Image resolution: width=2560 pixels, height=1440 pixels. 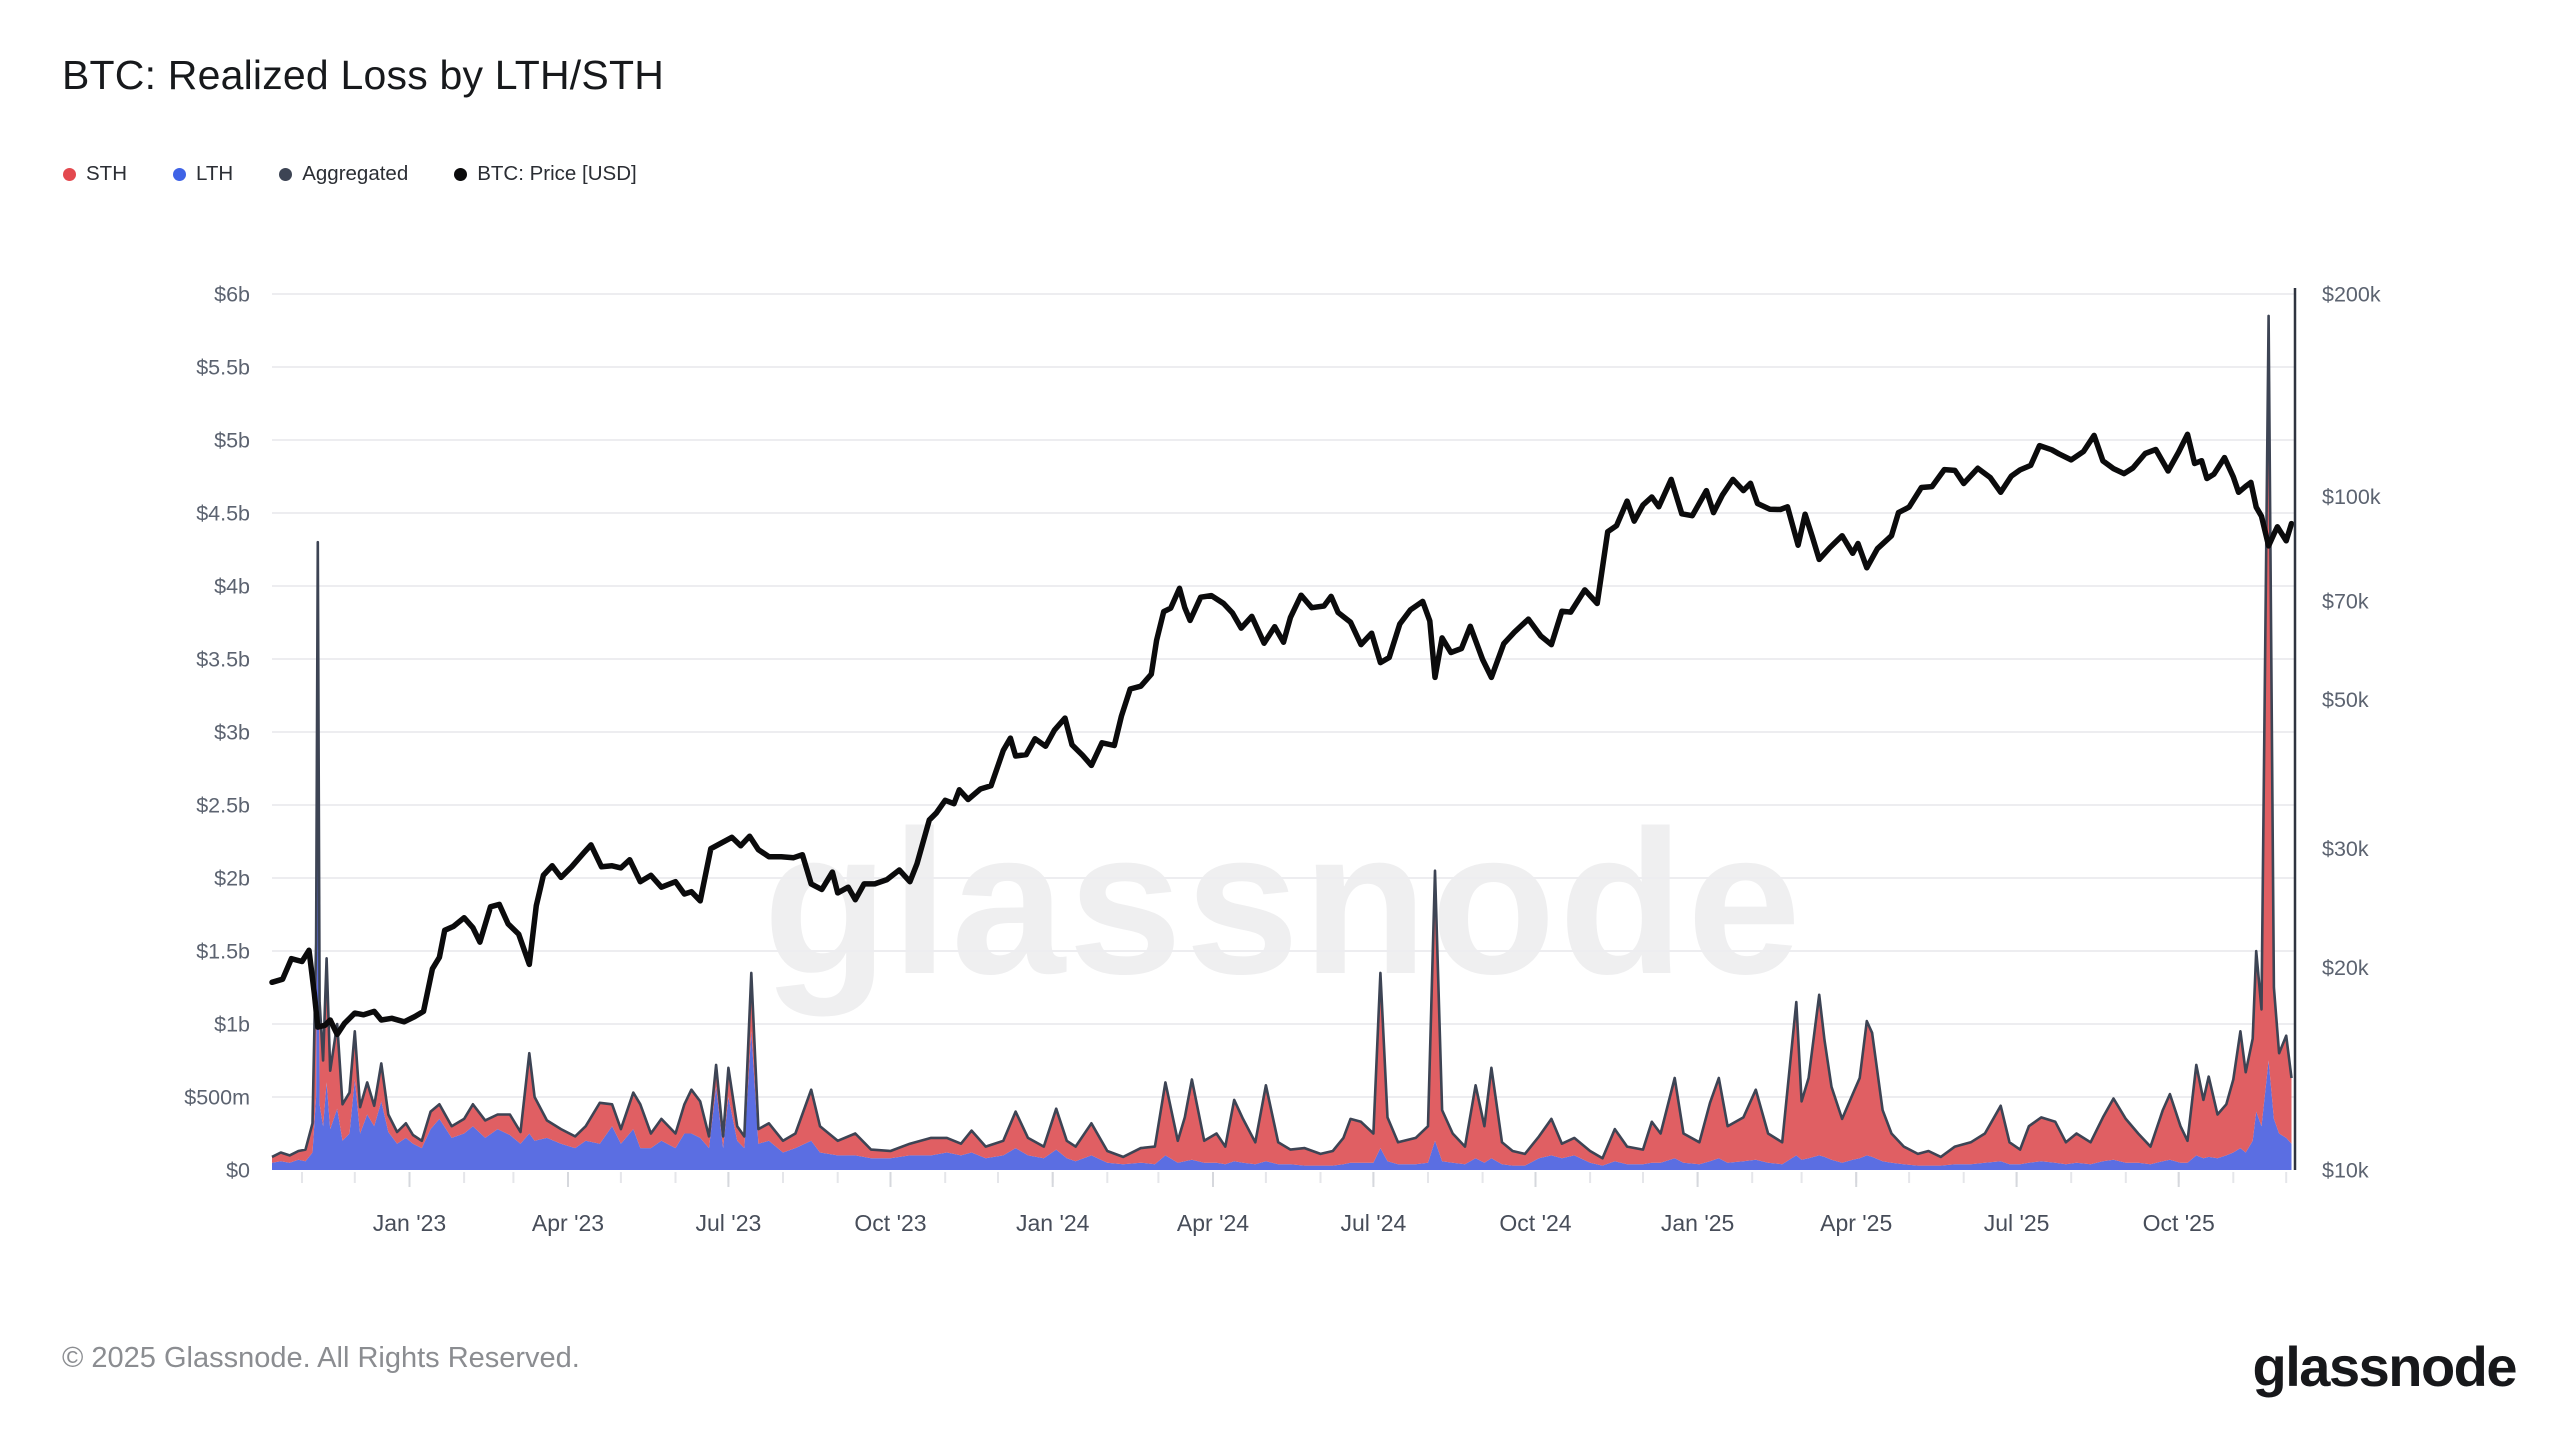 I want to click on legend: STH LTH Aggregated BTC: Price [USD], so click(x=350, y=174).